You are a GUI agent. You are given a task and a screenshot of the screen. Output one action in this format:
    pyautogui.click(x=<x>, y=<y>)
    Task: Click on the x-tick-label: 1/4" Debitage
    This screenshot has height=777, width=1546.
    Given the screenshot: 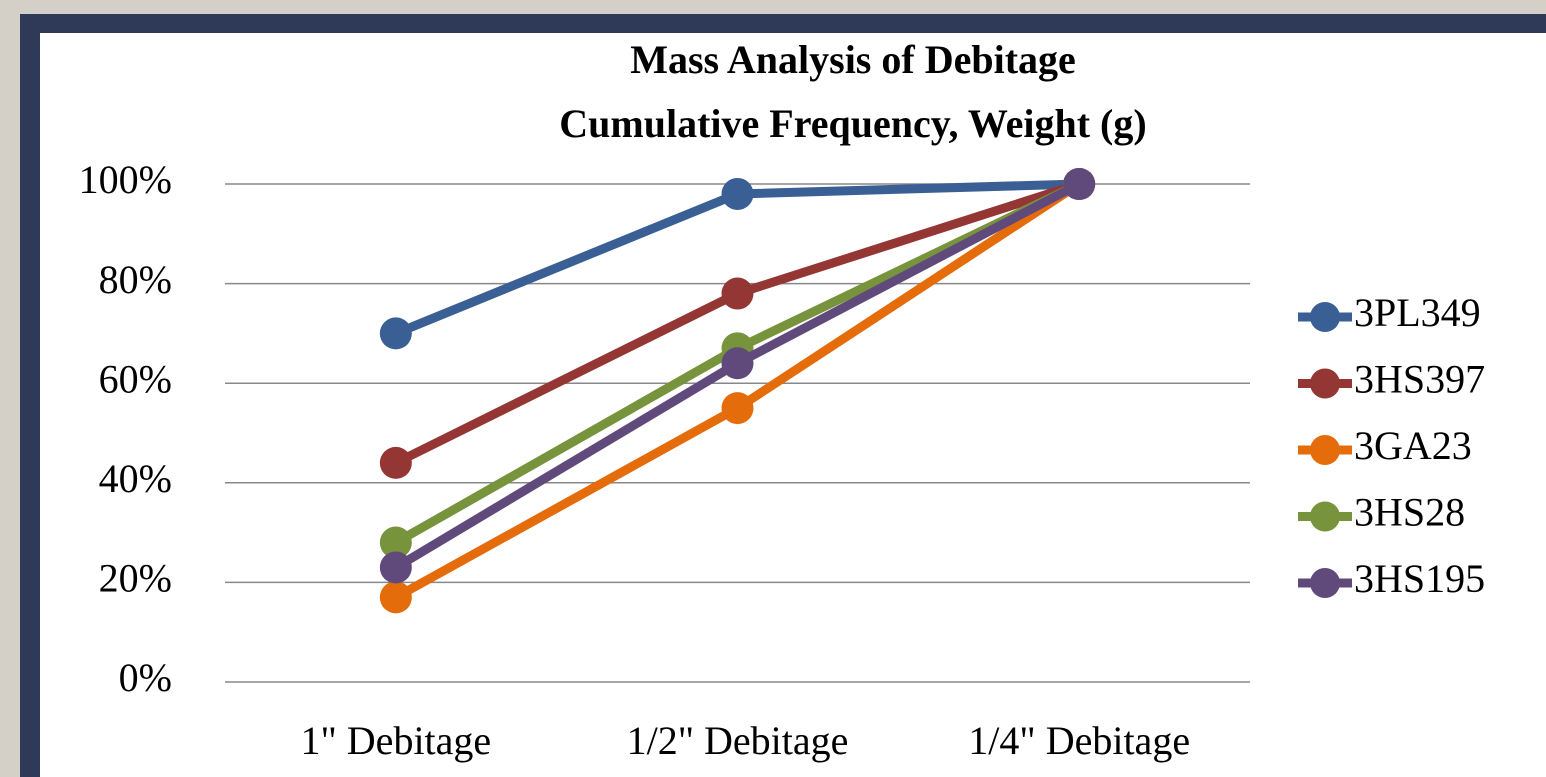 What is the action you would take?
    pyautogui.click(x=1079, y=740)
    